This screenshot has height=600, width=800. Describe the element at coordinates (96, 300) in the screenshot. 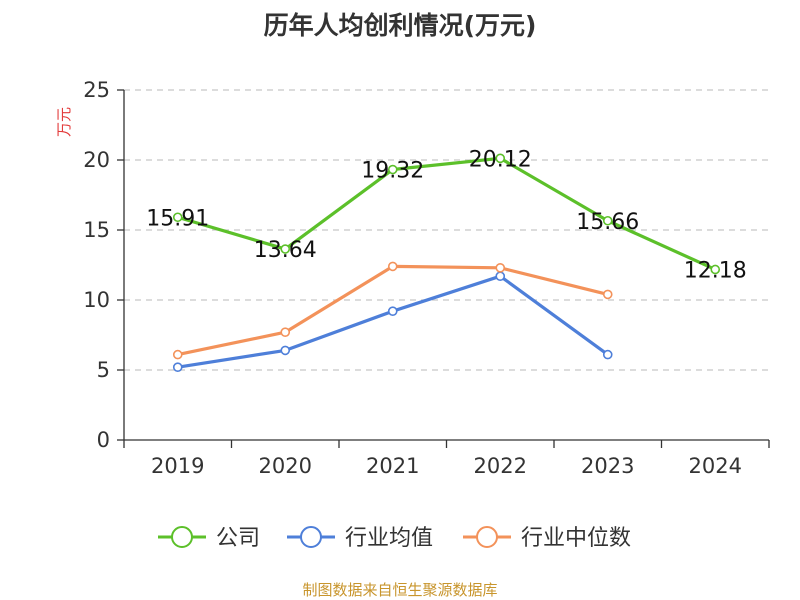

I see `y-tick-label: 10` at that location.